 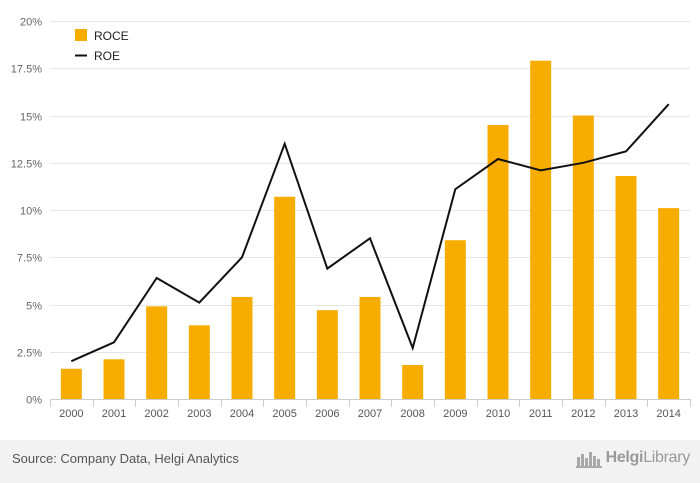 What do you see at coordinates (34, 307) in the screenshot?
I see `y-tick-label: 5%` at bounding box center [34, 307].